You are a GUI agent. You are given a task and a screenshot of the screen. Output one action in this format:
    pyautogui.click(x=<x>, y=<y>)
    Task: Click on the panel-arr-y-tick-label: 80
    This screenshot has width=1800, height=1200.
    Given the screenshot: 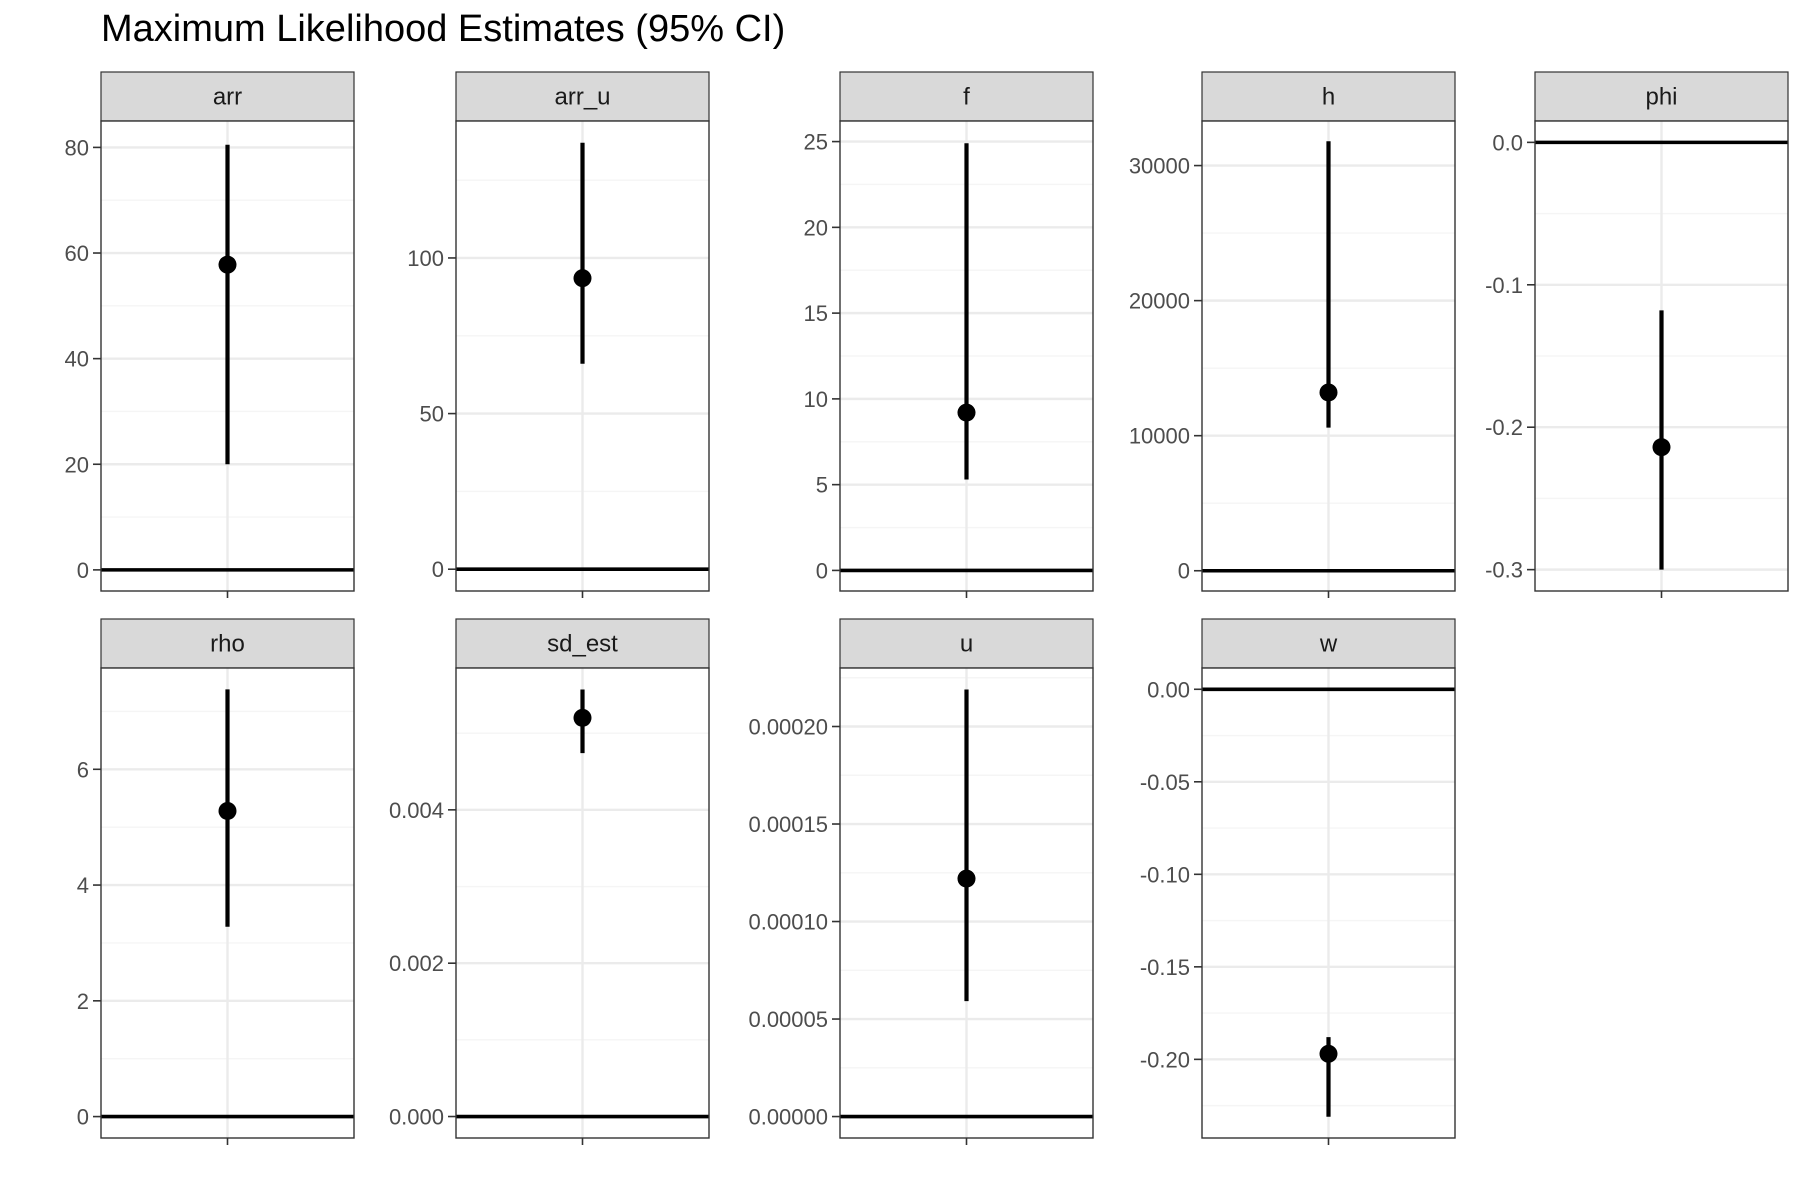 What is the action you would take?
    pyautogui.click(x=77, y=147)
    